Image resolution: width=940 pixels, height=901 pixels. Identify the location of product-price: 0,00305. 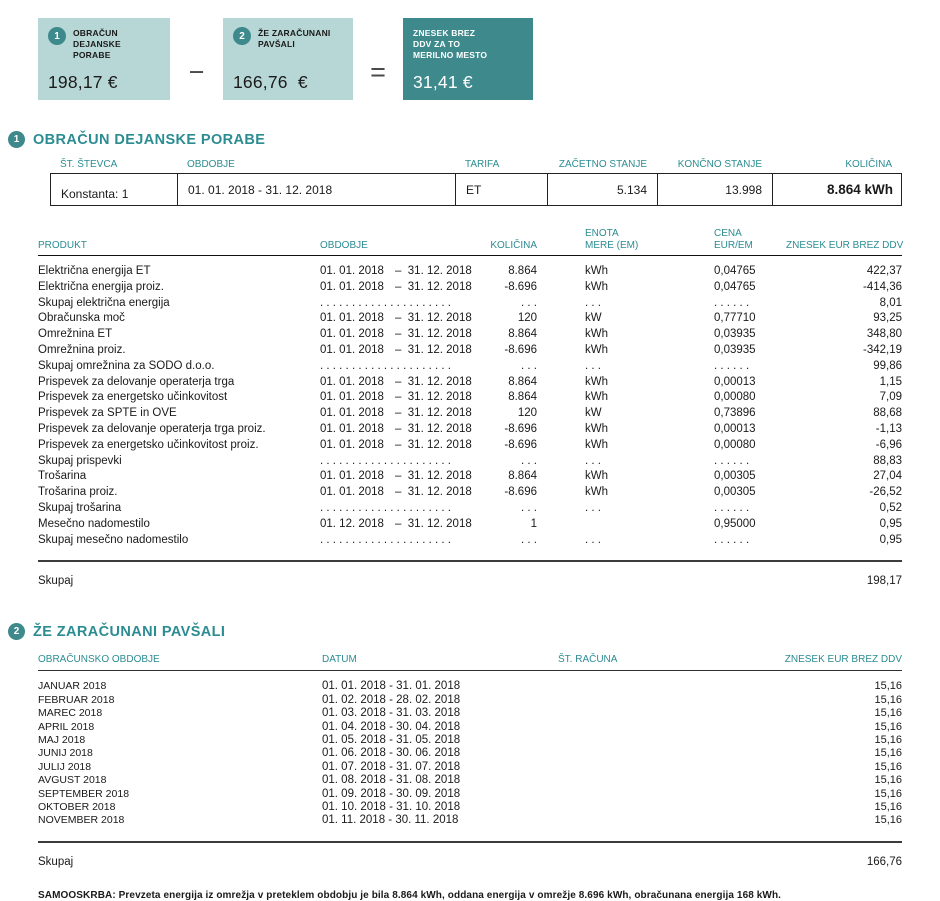
(735, 492).